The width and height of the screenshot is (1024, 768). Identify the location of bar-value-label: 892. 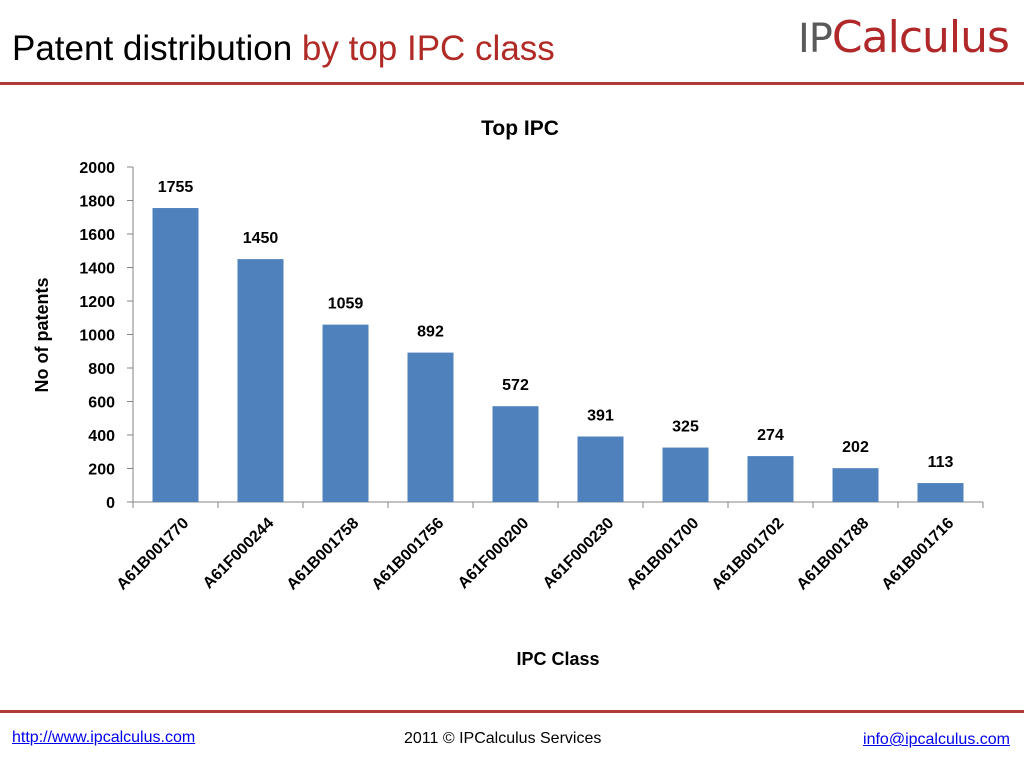
(430, 332).